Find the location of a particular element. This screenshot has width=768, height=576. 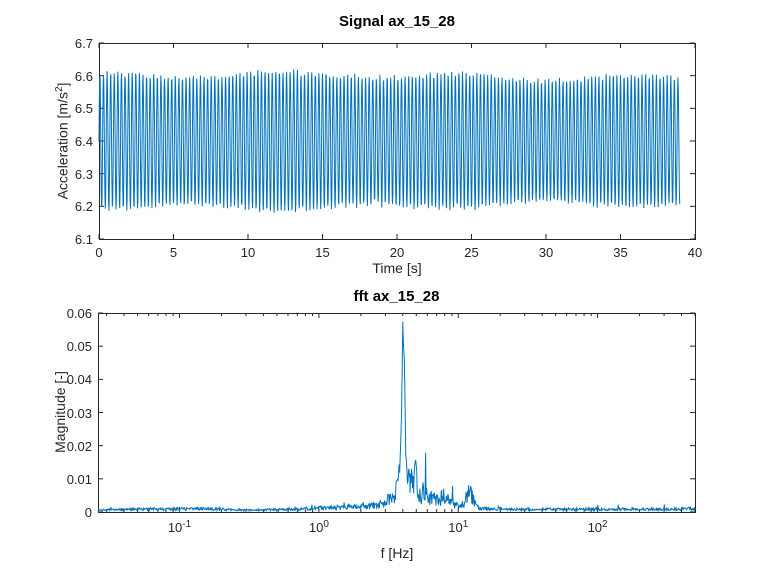

fft-ytick-label: 0 is located at coordinates (88, 512).